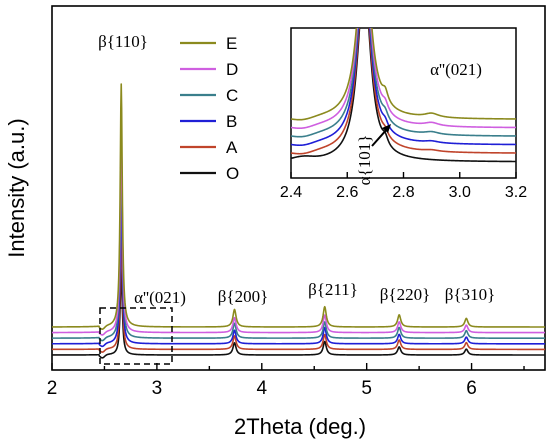 The height and width of the screenshot is (447, 550). Describe the element at coordinates (300, 426) in the screenshot. I see `x-axis-title: 2Theta (deg.)` at that location.